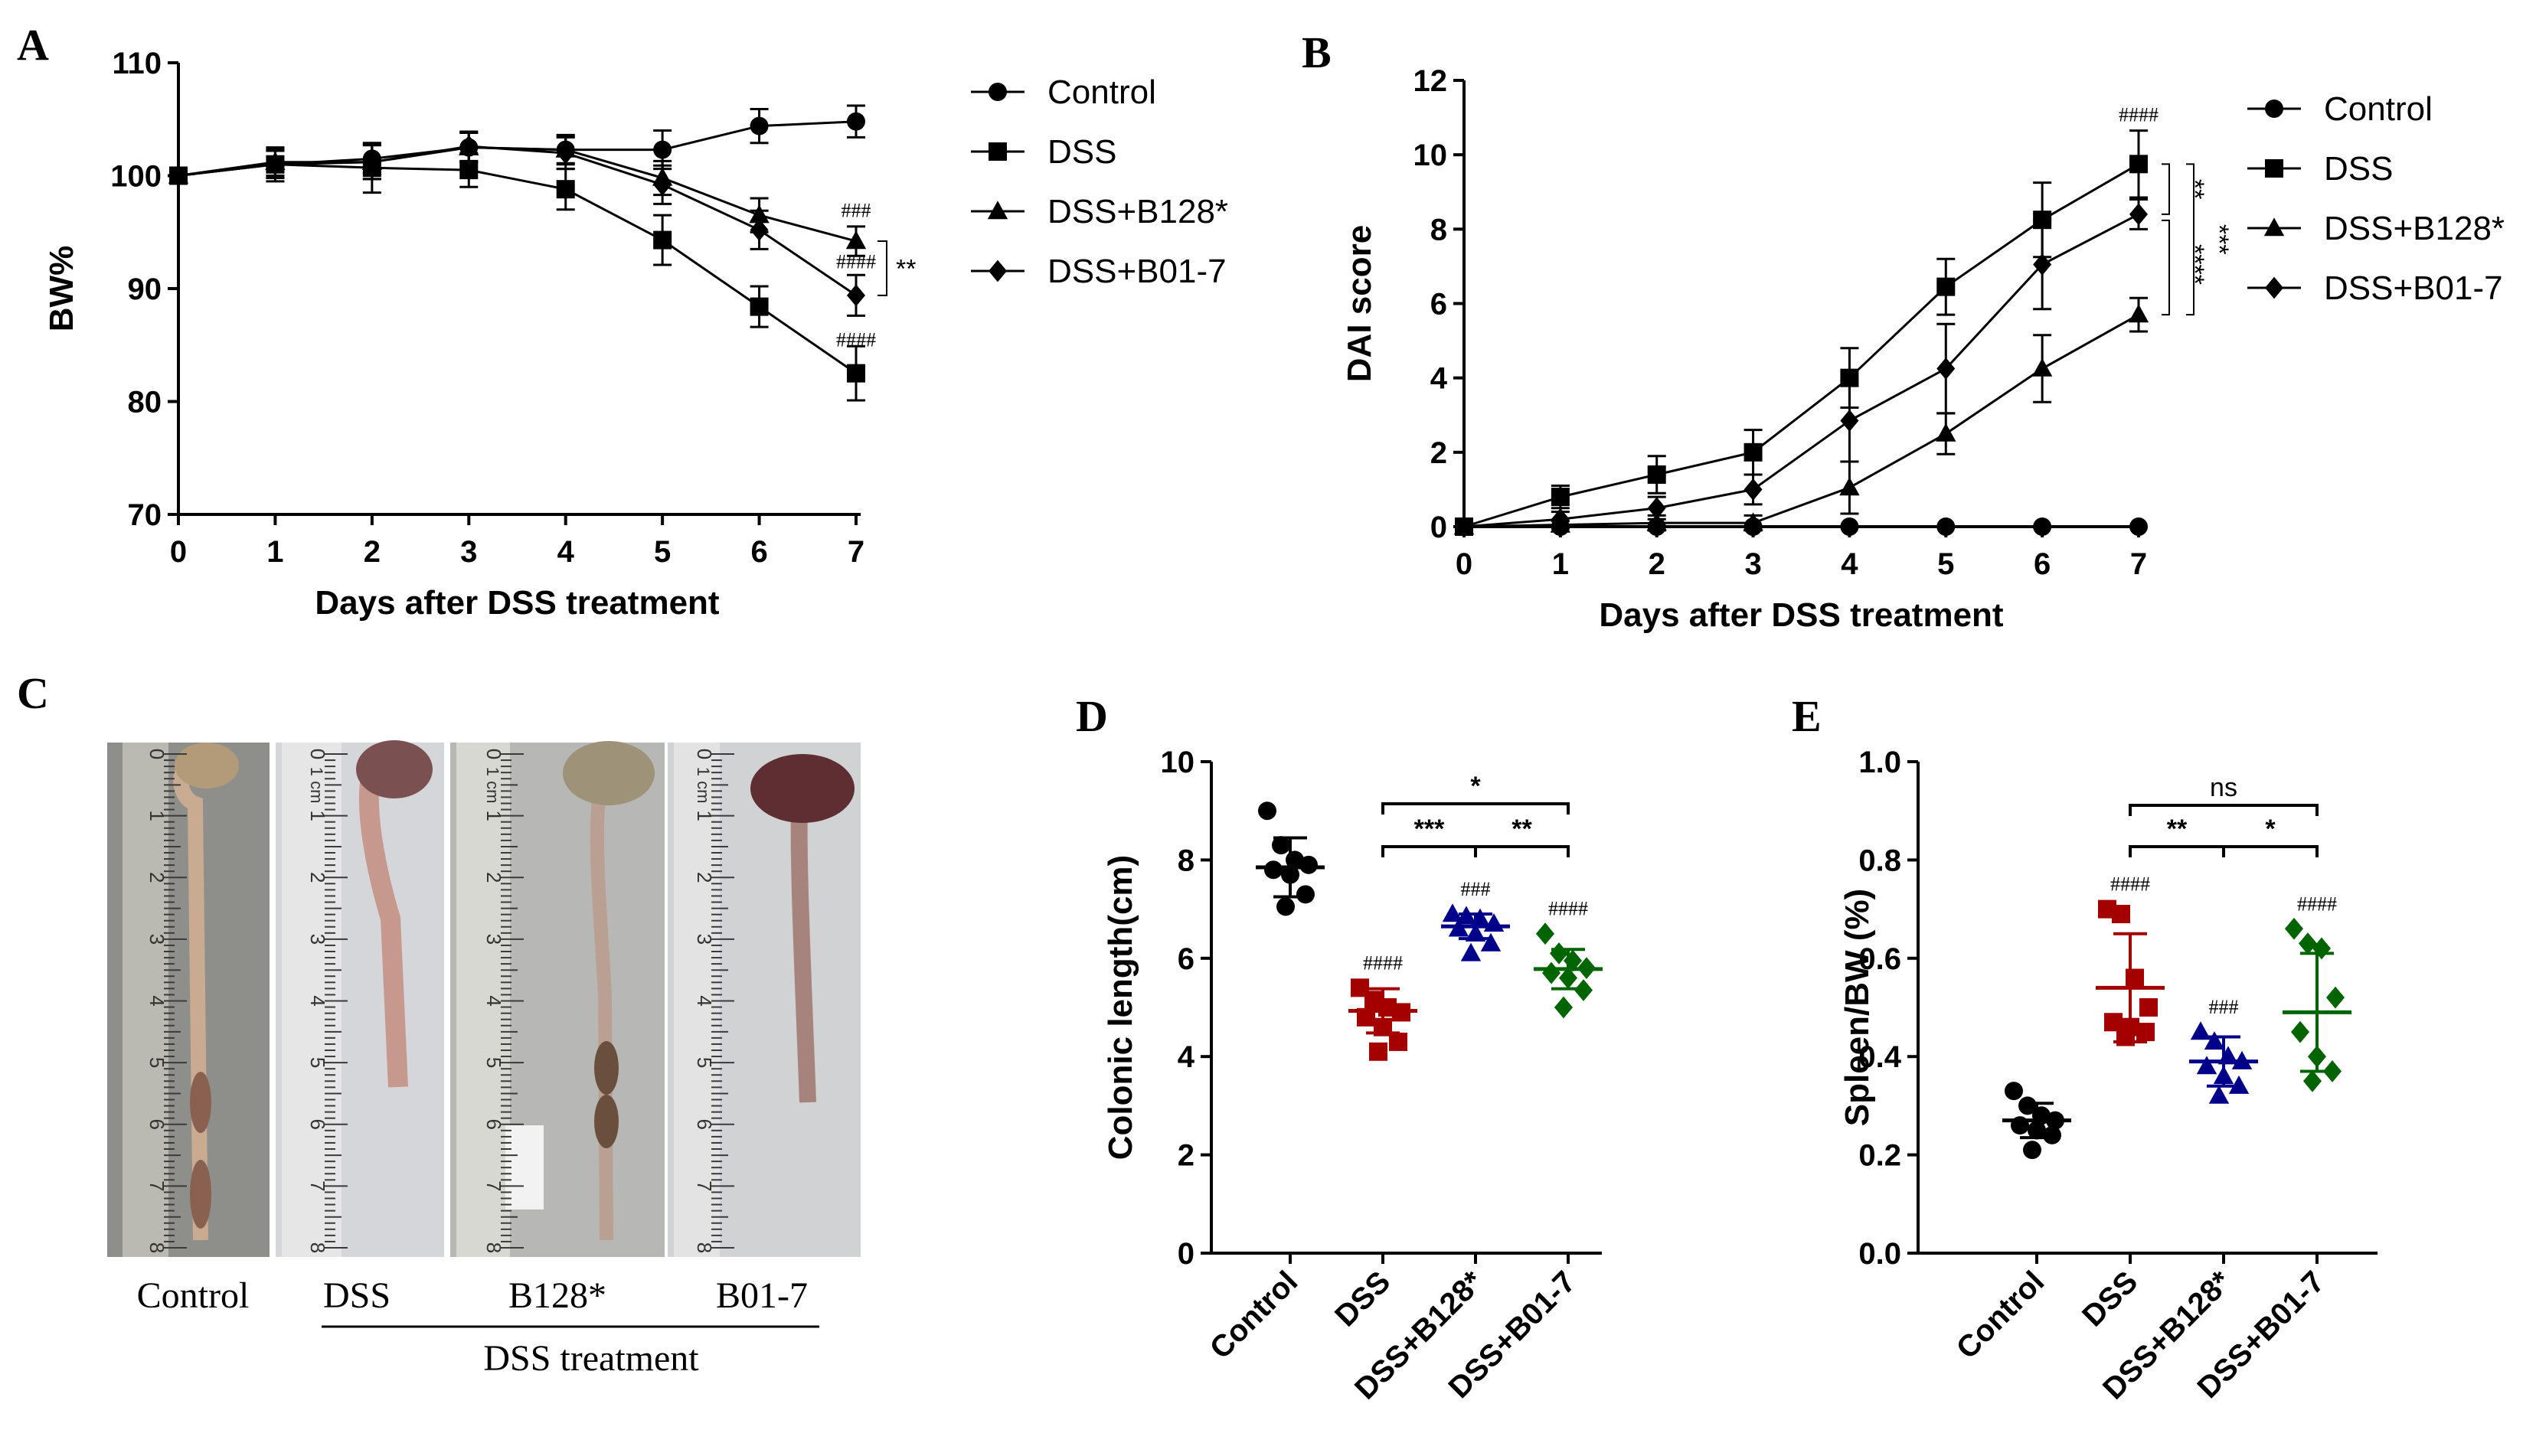 The height and width of the screenshot is (1456, 2536). I want to click on group-dss-b128: ###, so click(2223, 1050).